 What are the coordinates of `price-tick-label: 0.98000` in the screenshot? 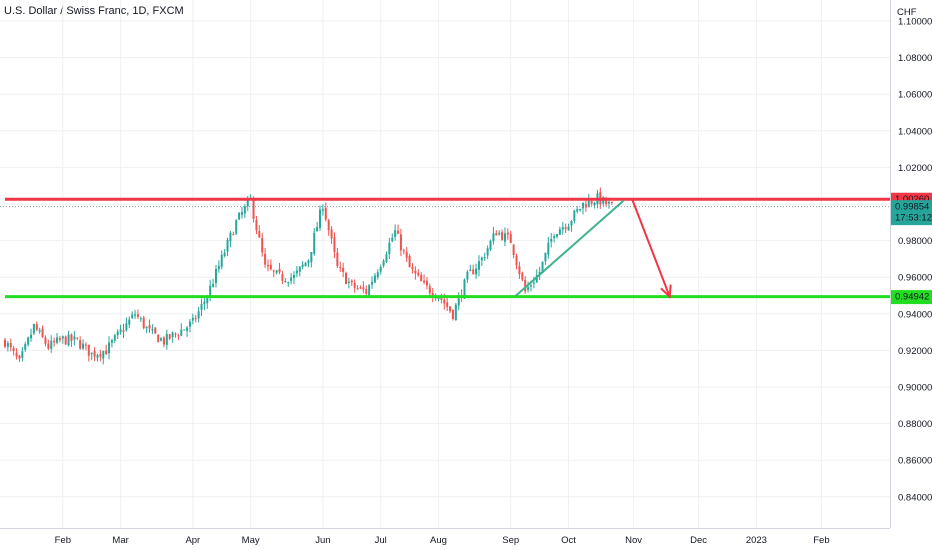 It's located at (915, 241).